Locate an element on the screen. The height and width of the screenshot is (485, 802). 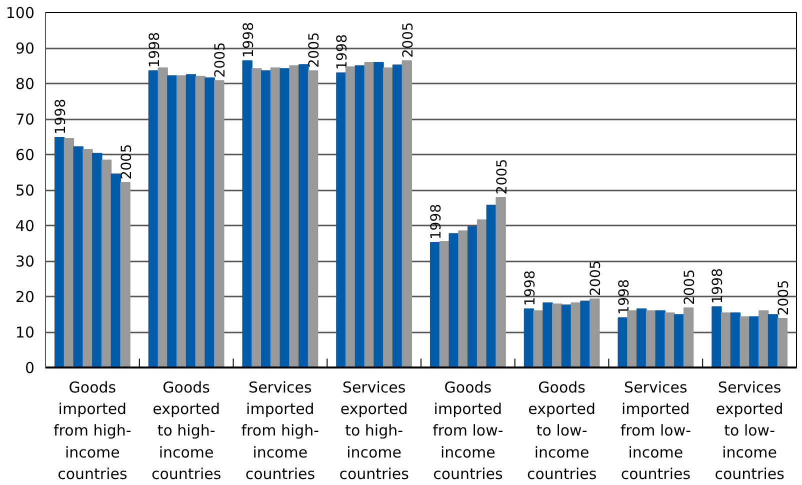
x-tick-label: Services exported to low- income countries is located at coordinates (749, 430).